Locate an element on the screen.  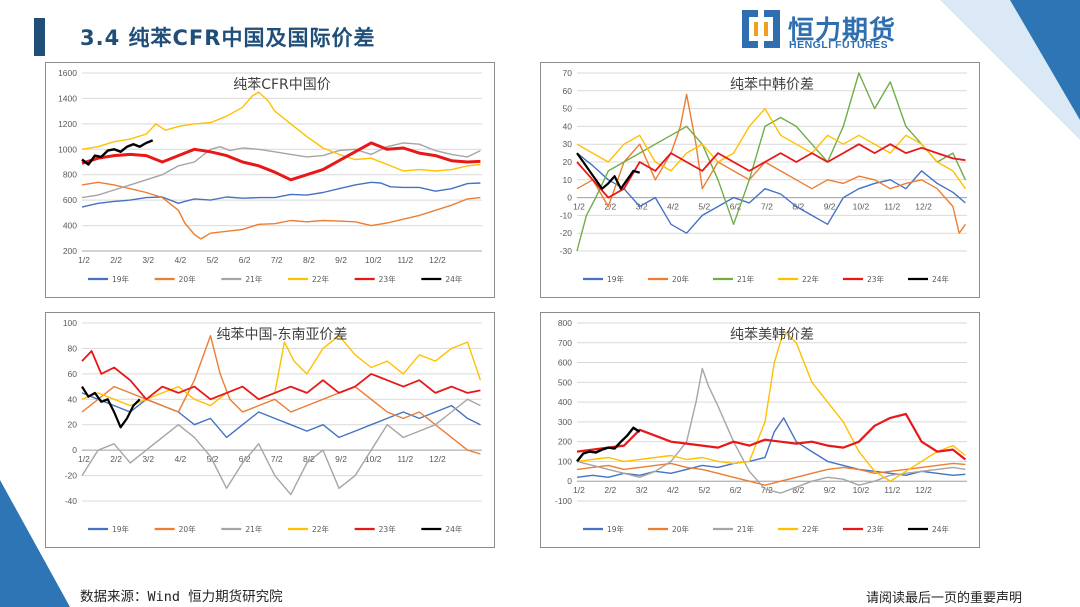
data-source-note: 数据来源：Wind 恒力期货研究院 is located at coordinates (181, 597).